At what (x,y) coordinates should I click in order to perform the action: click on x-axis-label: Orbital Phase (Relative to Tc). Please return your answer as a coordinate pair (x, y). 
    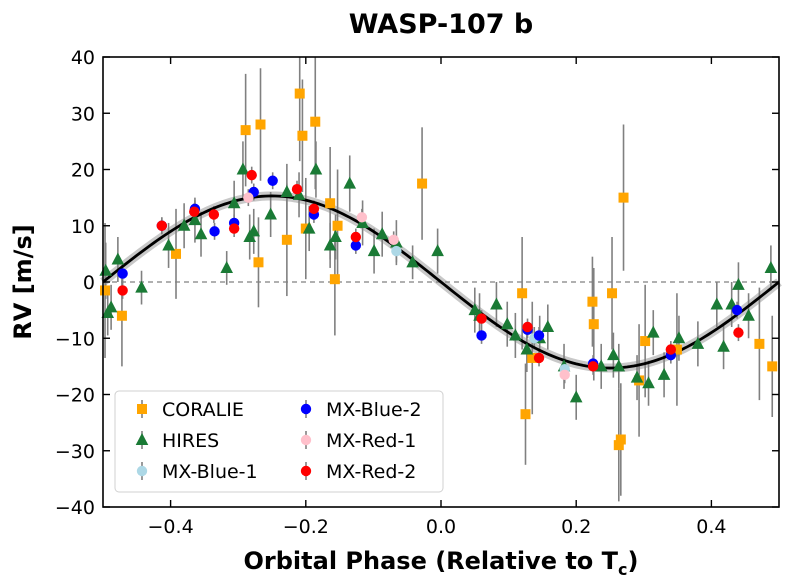
    Looking at the image, I should click on (441, 563).